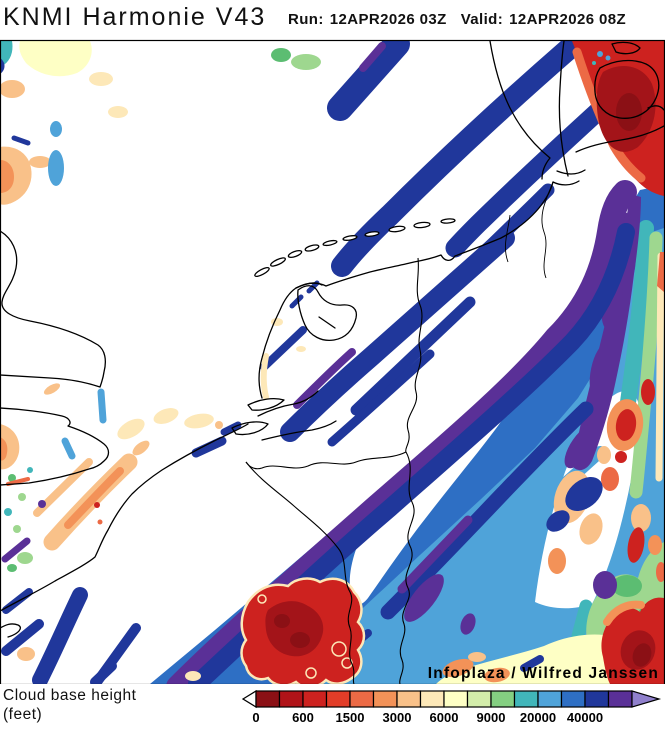 This screenshot has width=665, height=735. Describe the element at coordinates (482, 19) in the screenshot. I see `valid-label: Valid:` at that location.